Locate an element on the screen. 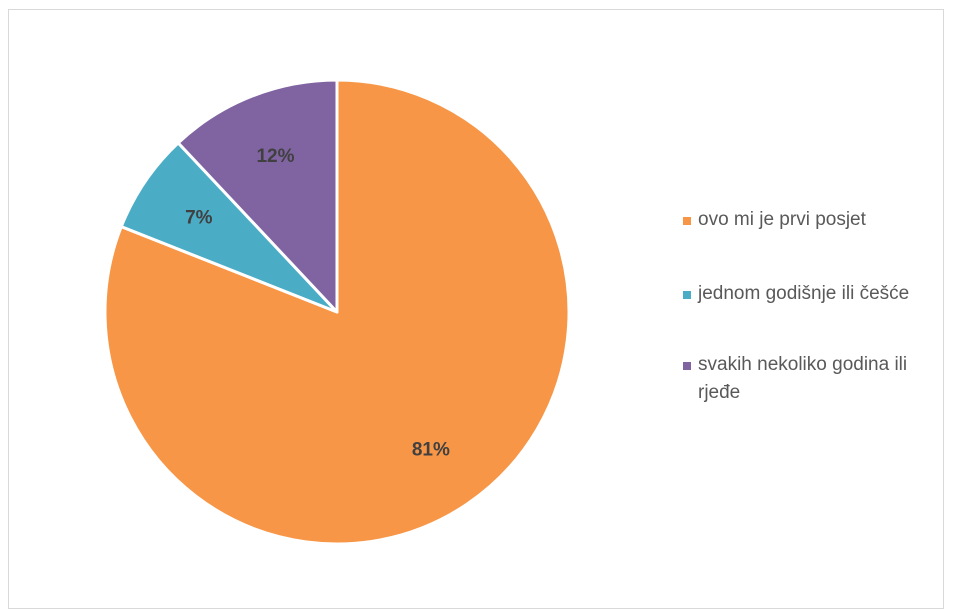  legend-item-first-visit: ovo mi je prvi posjet is located at coordinates (815, 220).